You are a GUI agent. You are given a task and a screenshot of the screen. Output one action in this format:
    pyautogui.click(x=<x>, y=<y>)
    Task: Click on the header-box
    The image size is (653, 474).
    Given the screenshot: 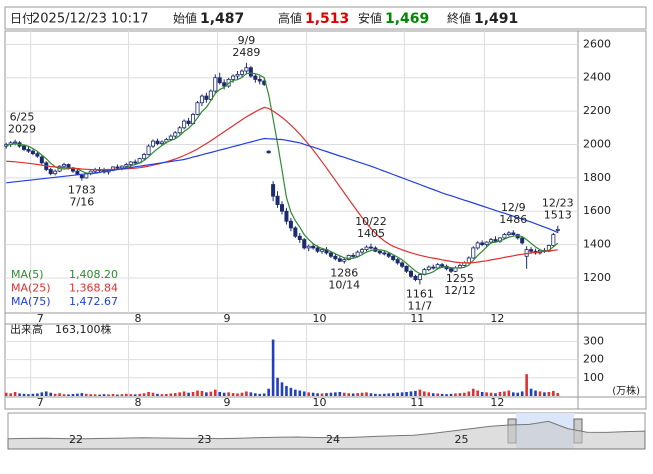 What is the action you would take?
    pyautogui.click(x=325, y=18)
    